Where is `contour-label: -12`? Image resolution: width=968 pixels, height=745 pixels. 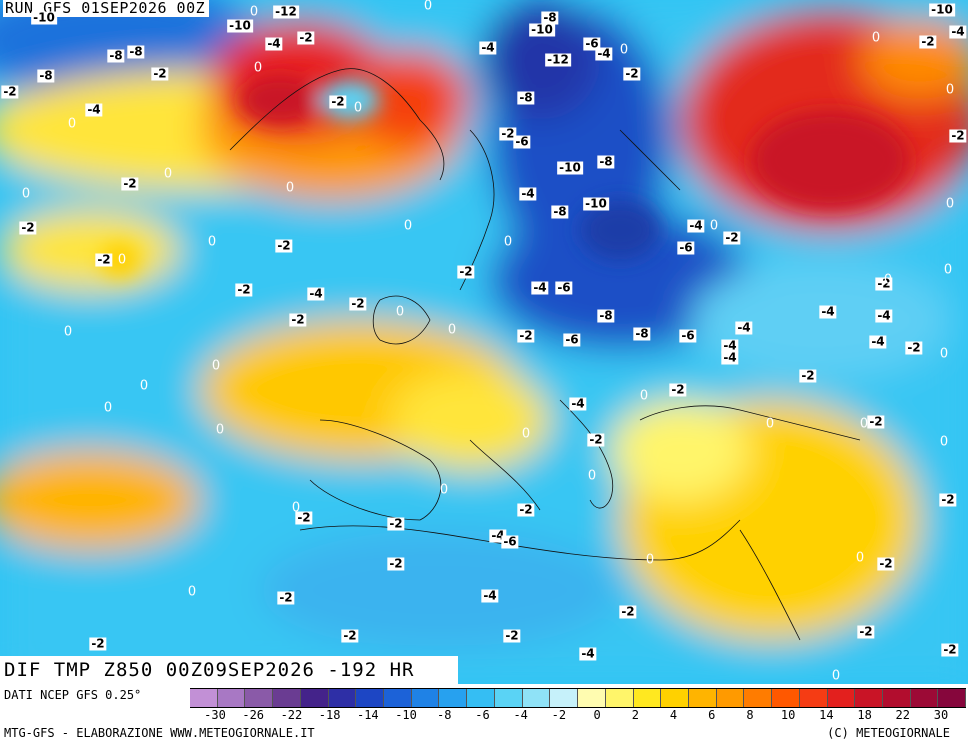
contour-label: -12 is located at coordinates (286, 11).